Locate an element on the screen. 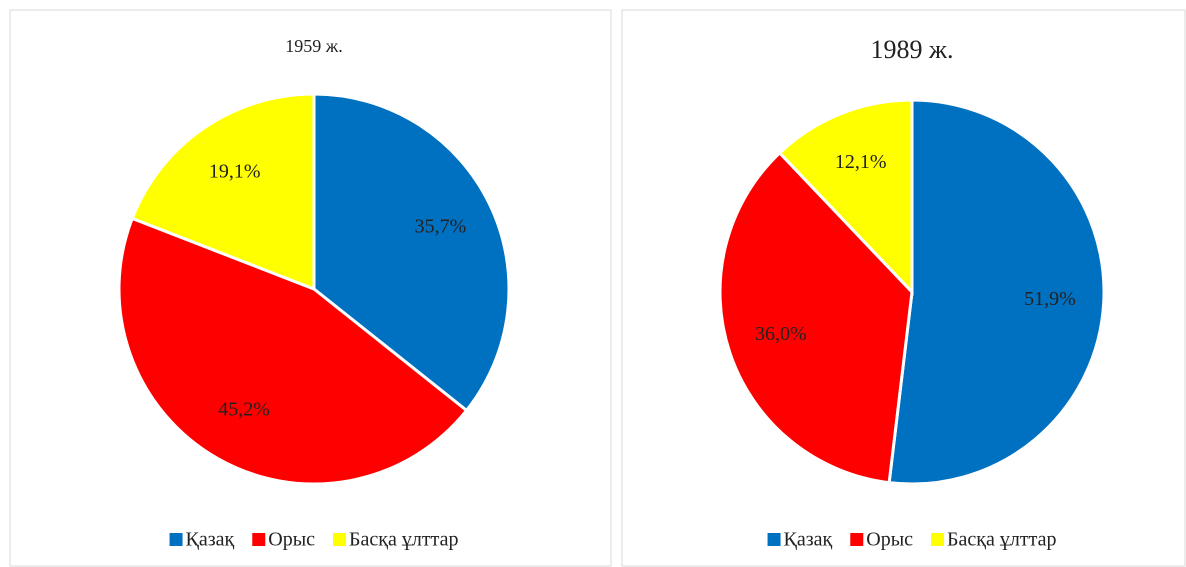 The width and height of the screenshot is (1186, 567). data-label: 51,9% is located at coordinates (1050, 299).